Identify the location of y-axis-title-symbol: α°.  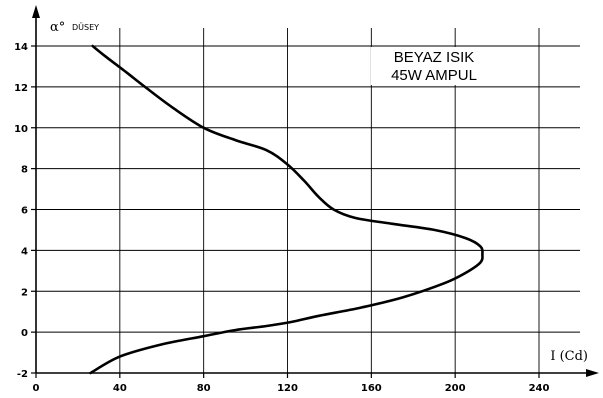
(57, 27).